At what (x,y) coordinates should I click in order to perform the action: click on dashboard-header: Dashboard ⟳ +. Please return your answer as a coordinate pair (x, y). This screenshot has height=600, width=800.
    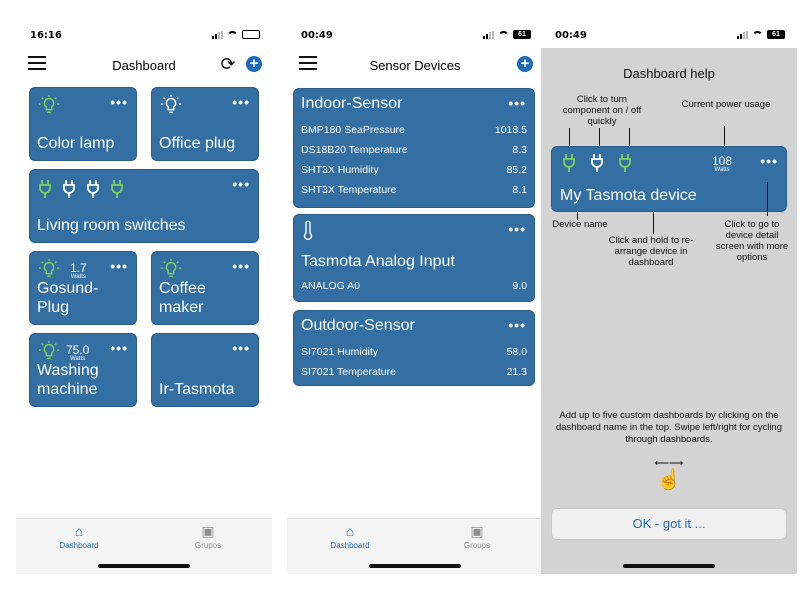
    Looking at the image, I should click on (144, 65).